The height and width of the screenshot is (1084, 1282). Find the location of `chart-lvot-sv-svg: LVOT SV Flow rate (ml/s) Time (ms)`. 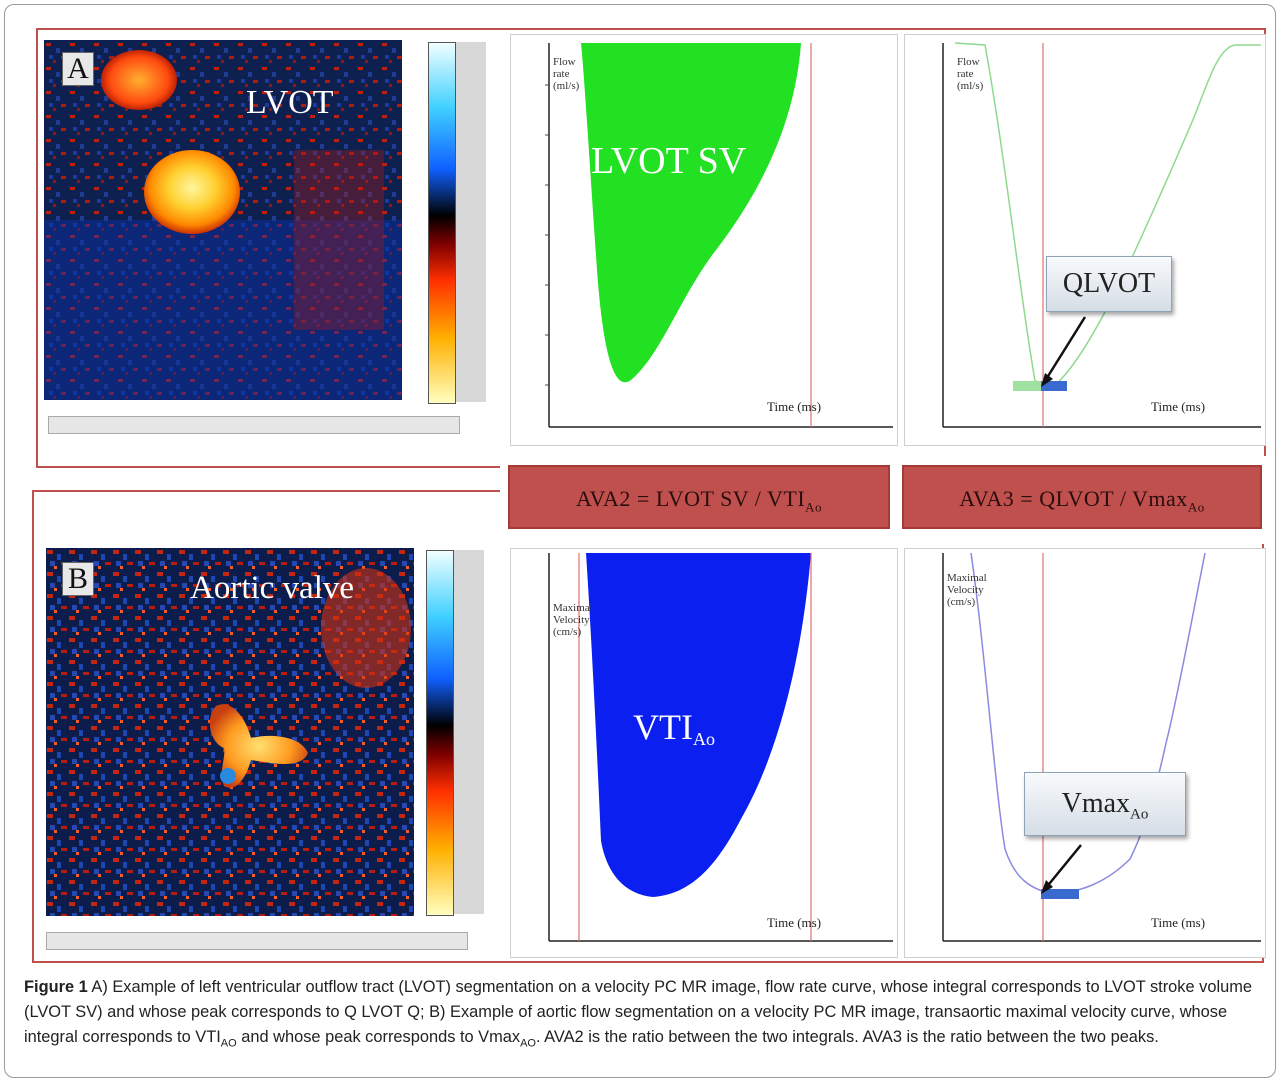

chart-lvot-sv-svg: LVOT SV Flow rate (ml/s) Time (ms) is located at coordinates (719, 235).